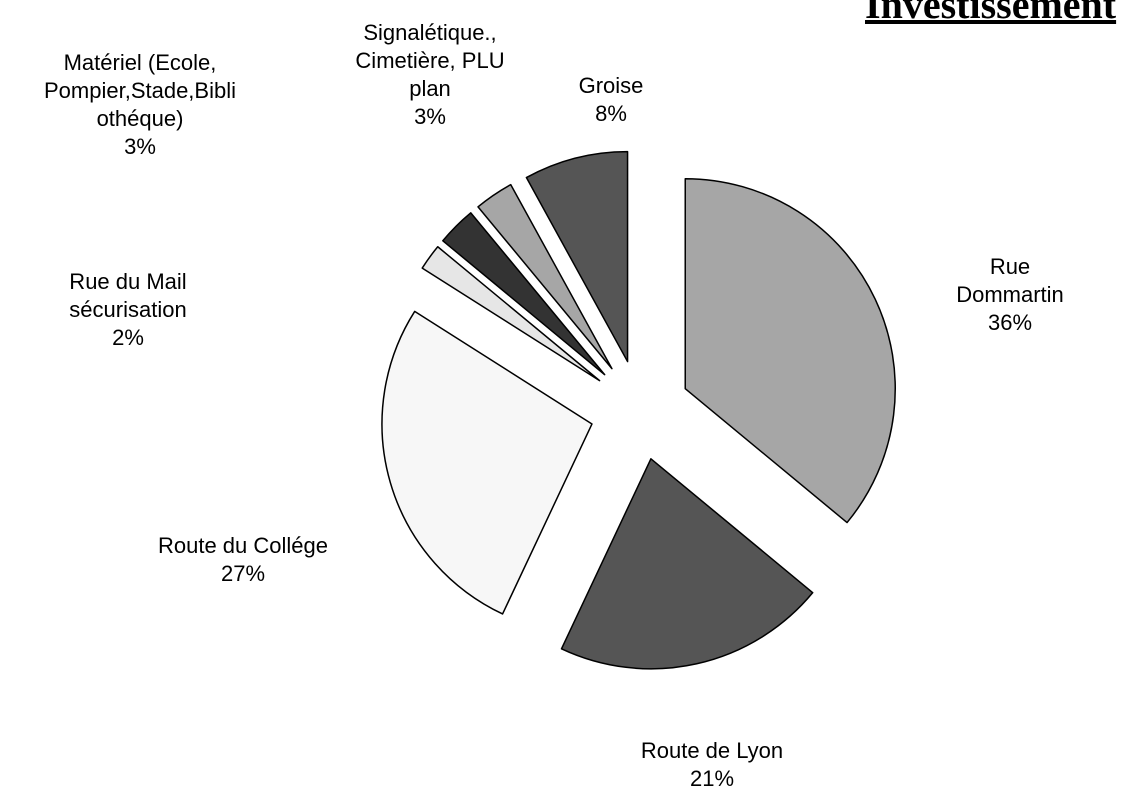 The image size is (1124, 801). Describe the element at coordinates (430, 60) in the screenshot. I see `category-label: Signalétique., Cimetière, PLU plan` at that location.